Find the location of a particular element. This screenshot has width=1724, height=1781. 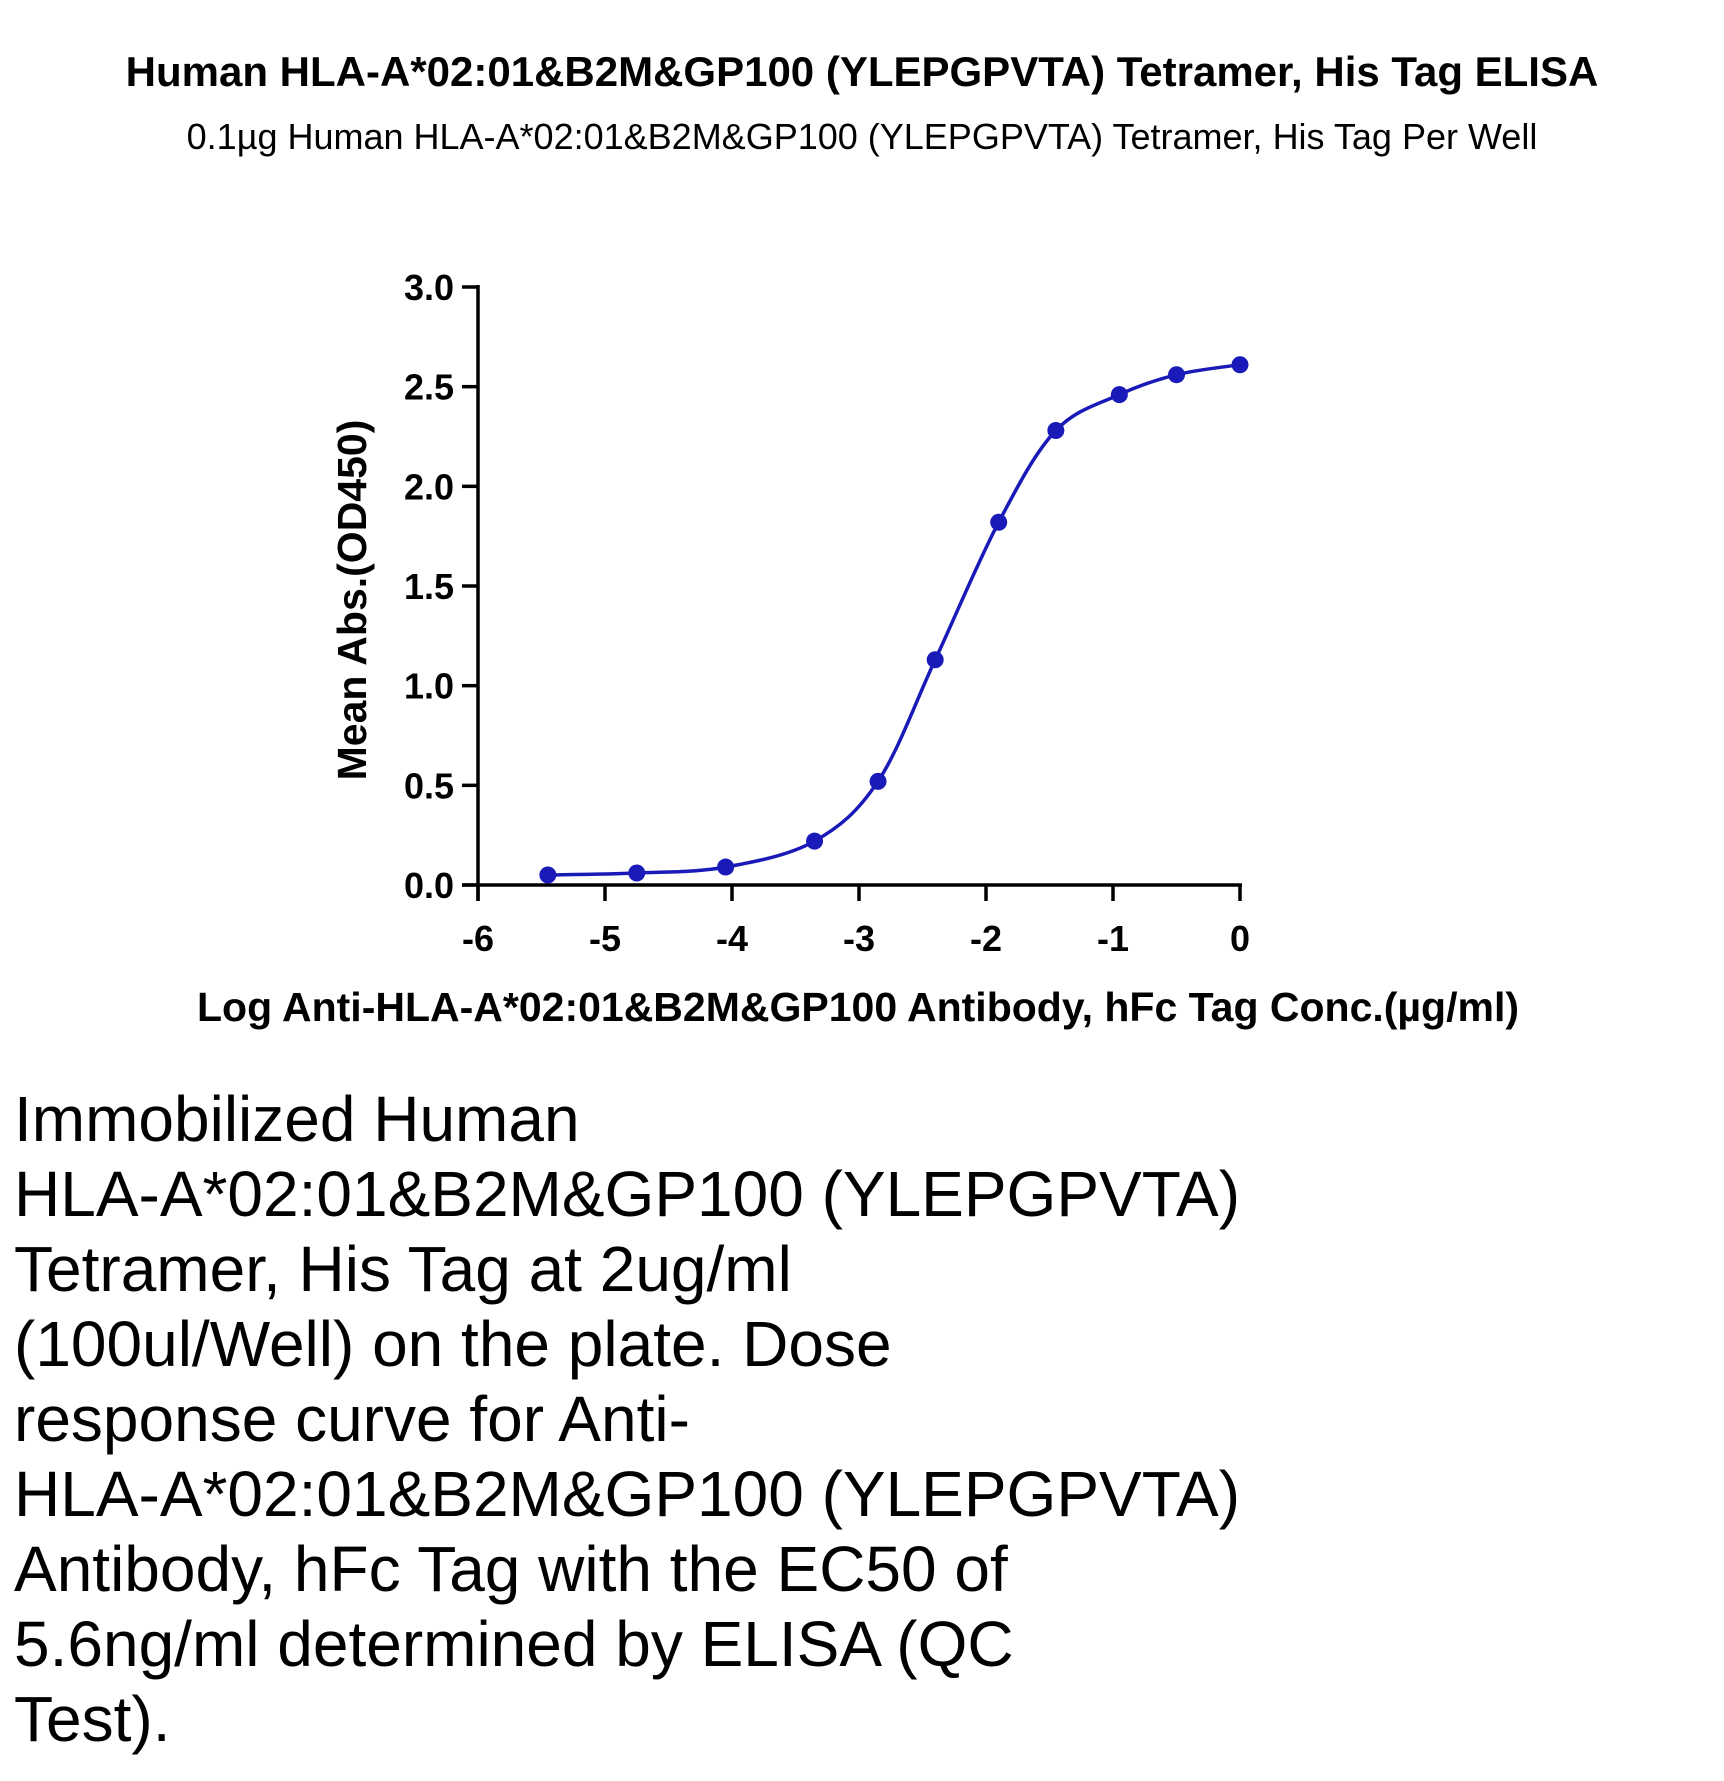

y-tick-label: 2.5 is located at coordinates (429, 387).